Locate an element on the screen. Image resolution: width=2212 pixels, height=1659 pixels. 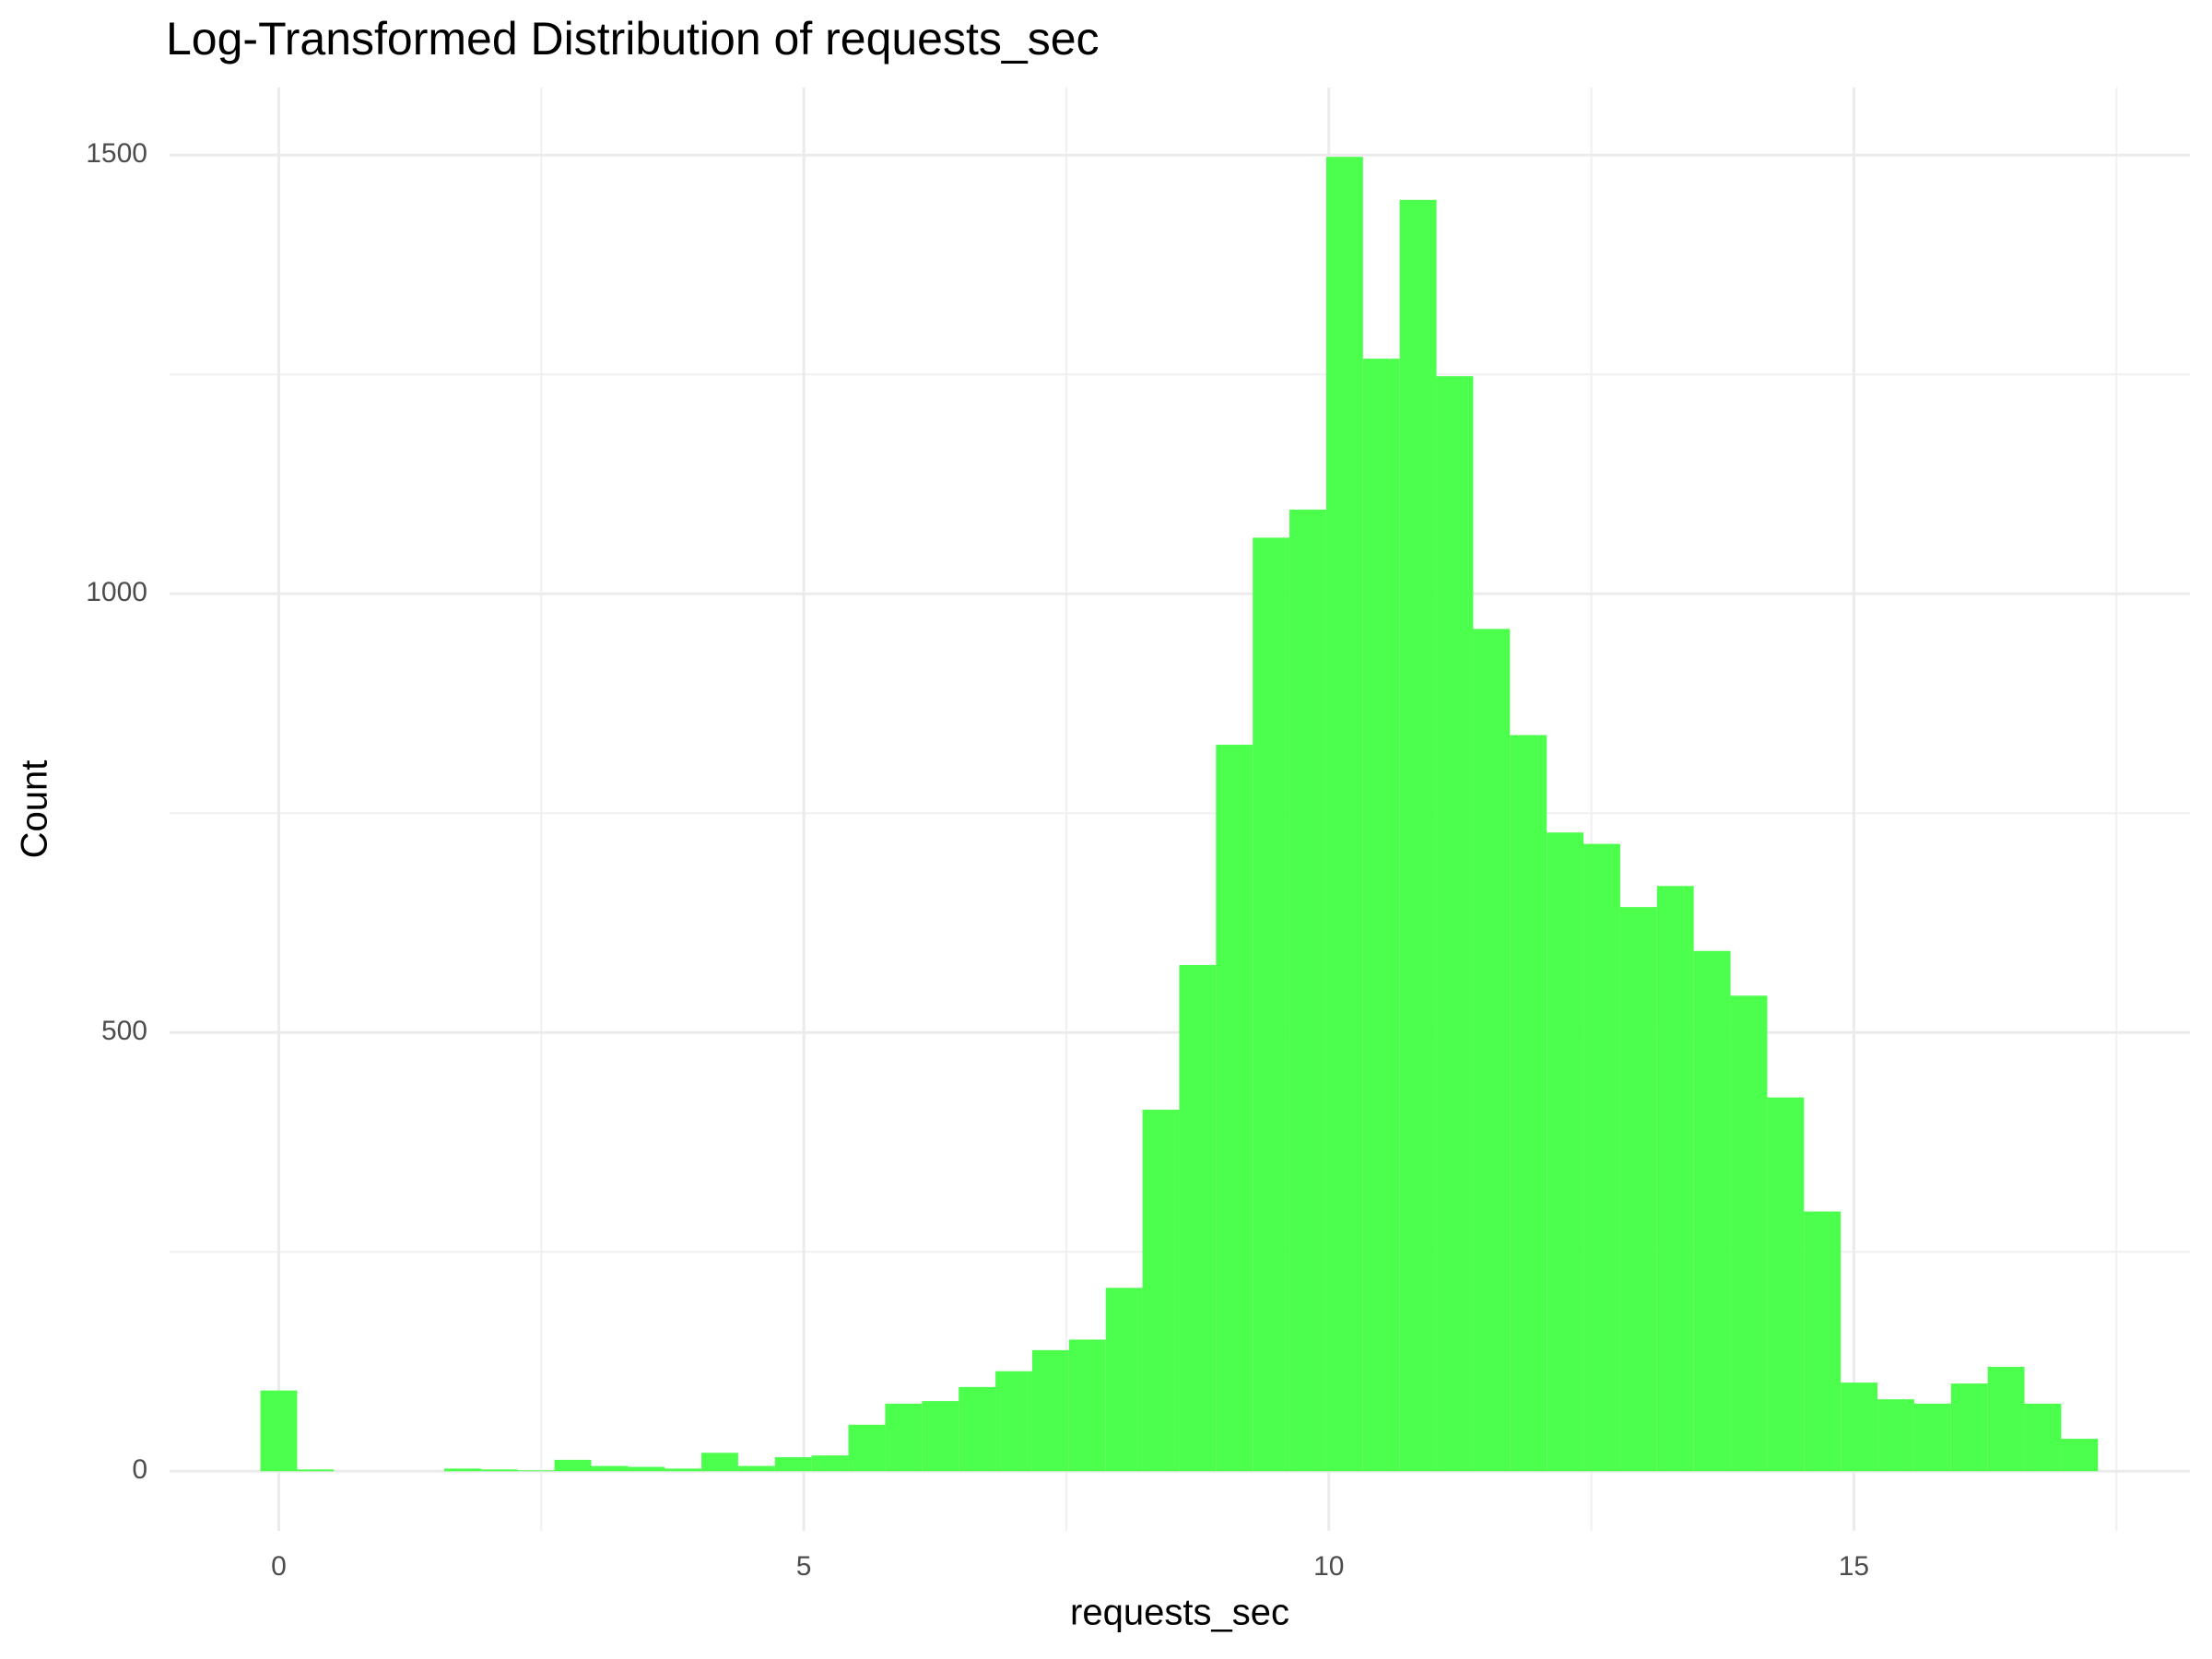
x-tick-label: 15 is located at coordinates (1854, 1566).